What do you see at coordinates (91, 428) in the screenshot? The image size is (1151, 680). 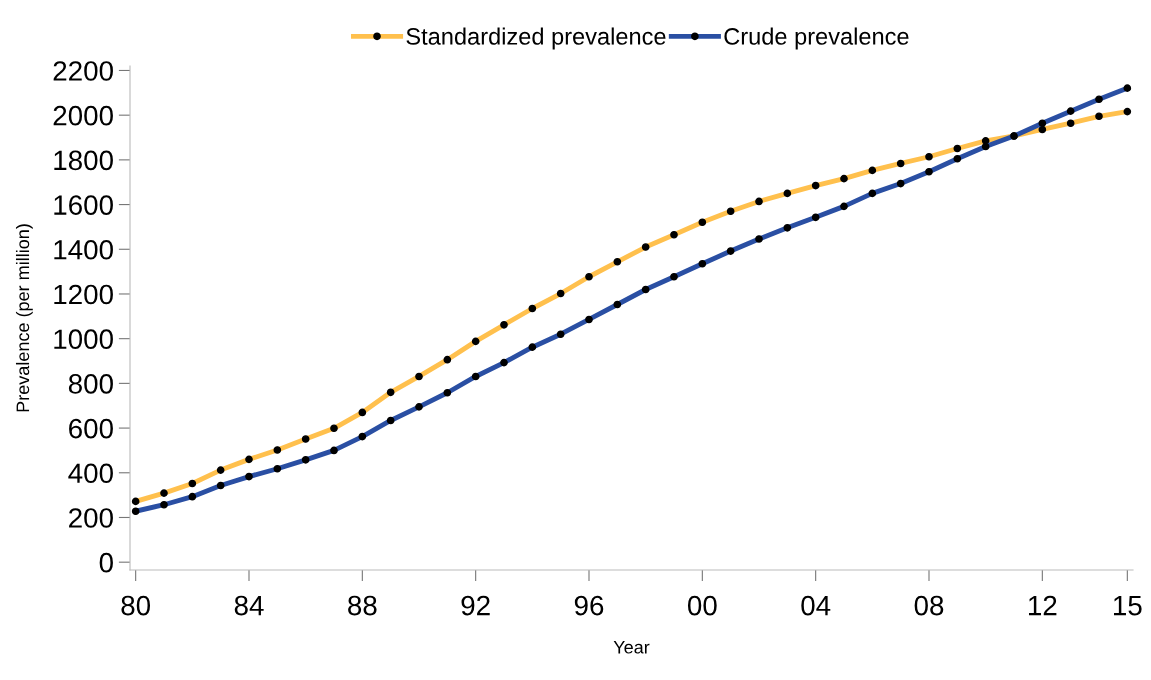 I see `y-tick-label: 600` at bounding box center [91, 428].